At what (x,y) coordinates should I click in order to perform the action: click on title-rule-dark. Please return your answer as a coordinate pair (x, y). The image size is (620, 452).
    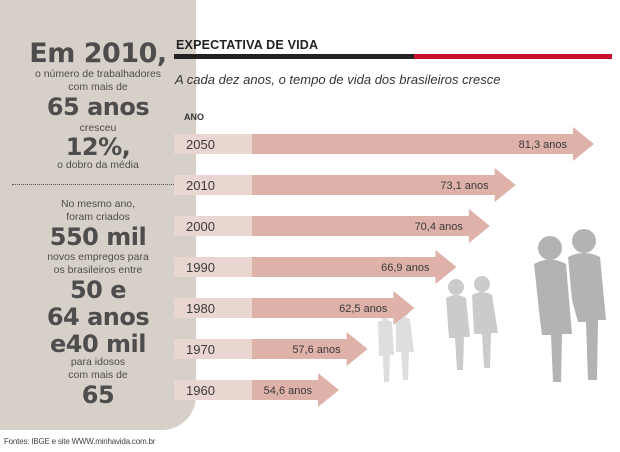
    Looking at the image, I should click on (294, 56).